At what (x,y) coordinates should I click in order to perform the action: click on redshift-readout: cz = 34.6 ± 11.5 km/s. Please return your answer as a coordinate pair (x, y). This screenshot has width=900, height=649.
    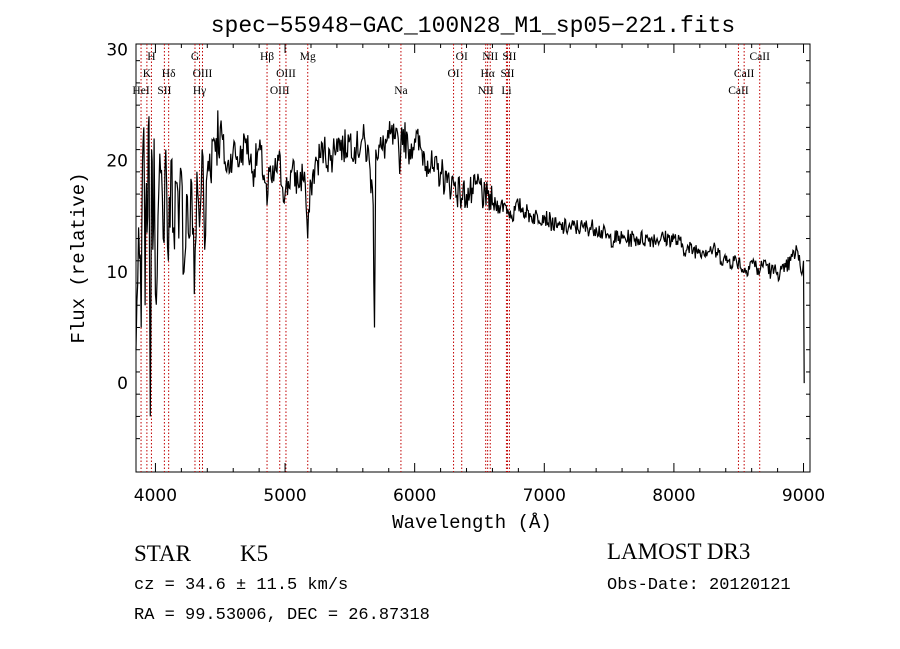
    Looking at the image, I should click on (241, 585).